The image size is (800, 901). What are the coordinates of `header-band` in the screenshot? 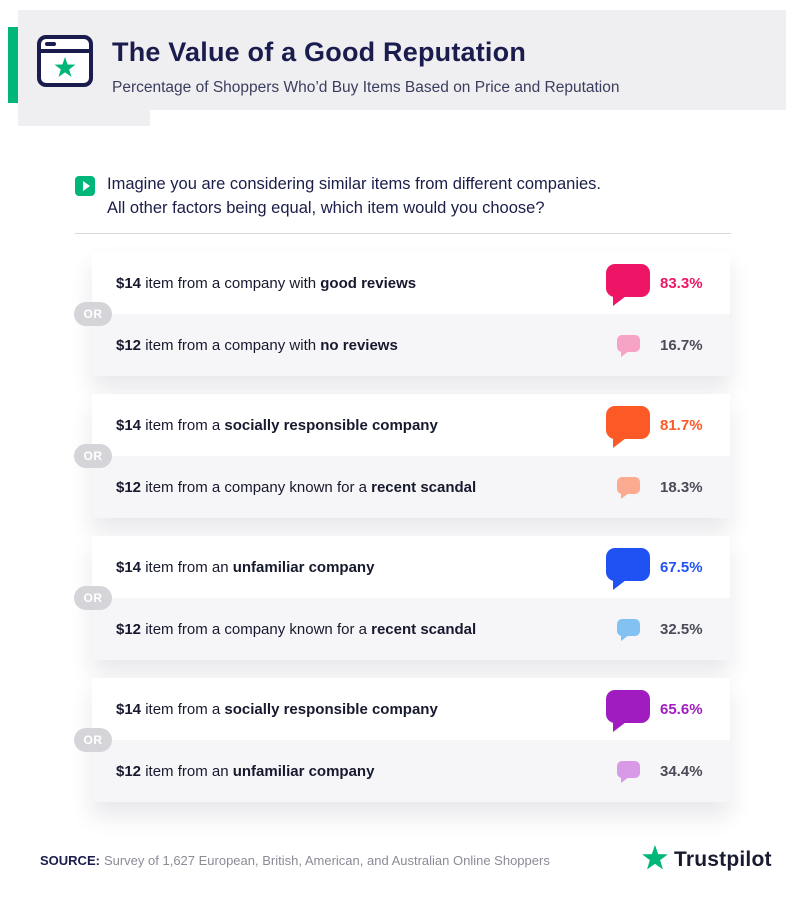 It's located at (402, 60).